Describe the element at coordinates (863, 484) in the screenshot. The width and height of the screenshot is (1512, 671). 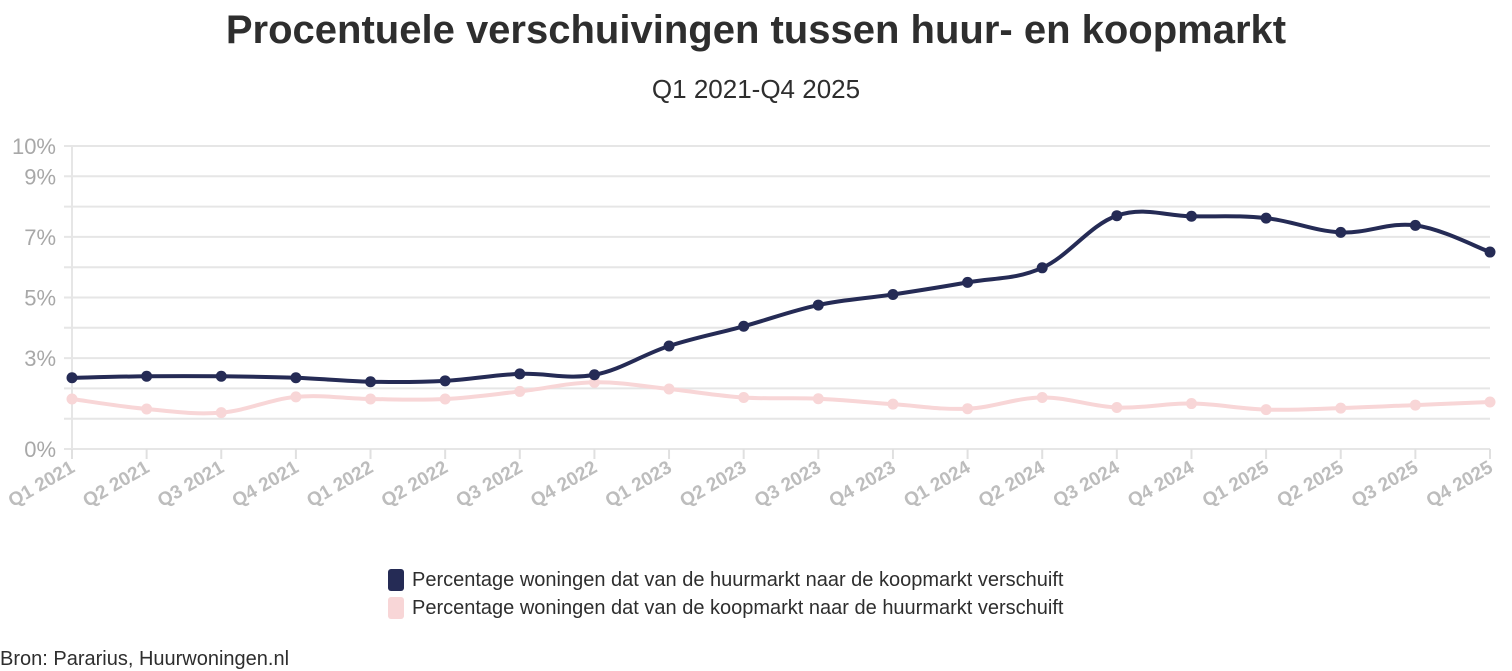
I see `x-tick-label: Q4 2023` at that location.